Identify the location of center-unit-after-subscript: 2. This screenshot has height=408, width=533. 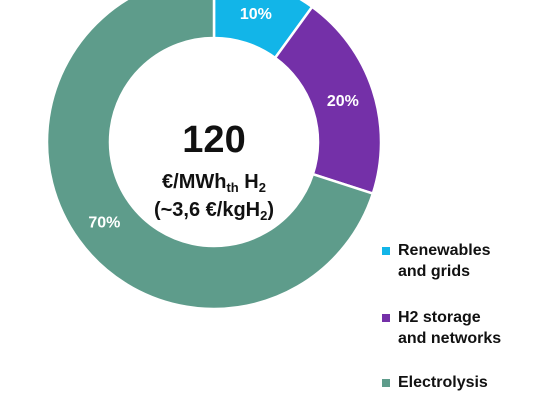
(262, 187).